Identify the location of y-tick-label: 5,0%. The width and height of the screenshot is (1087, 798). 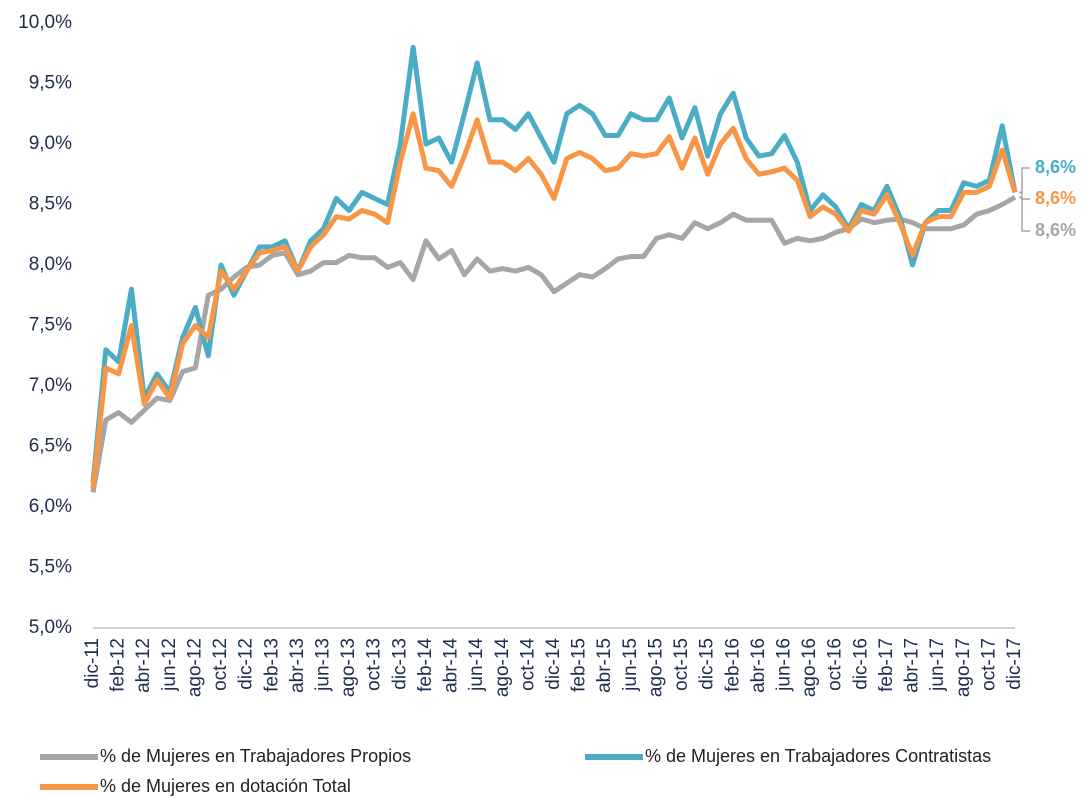
(50, 627).